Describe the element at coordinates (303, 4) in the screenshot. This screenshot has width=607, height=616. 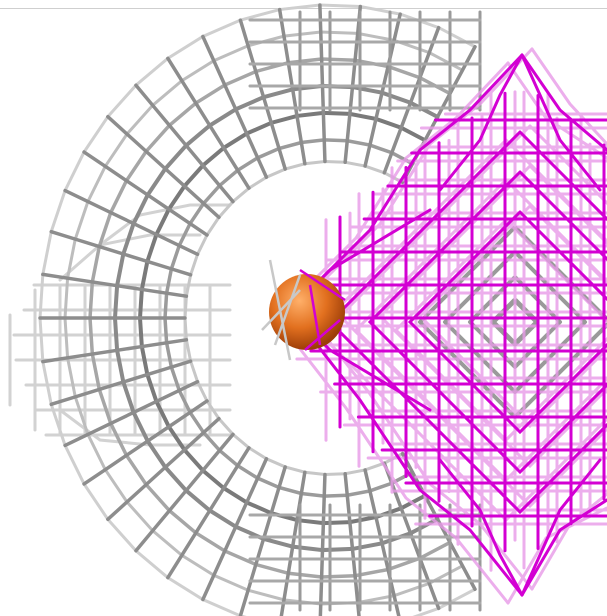
I see `viewer-top-border` at that location.